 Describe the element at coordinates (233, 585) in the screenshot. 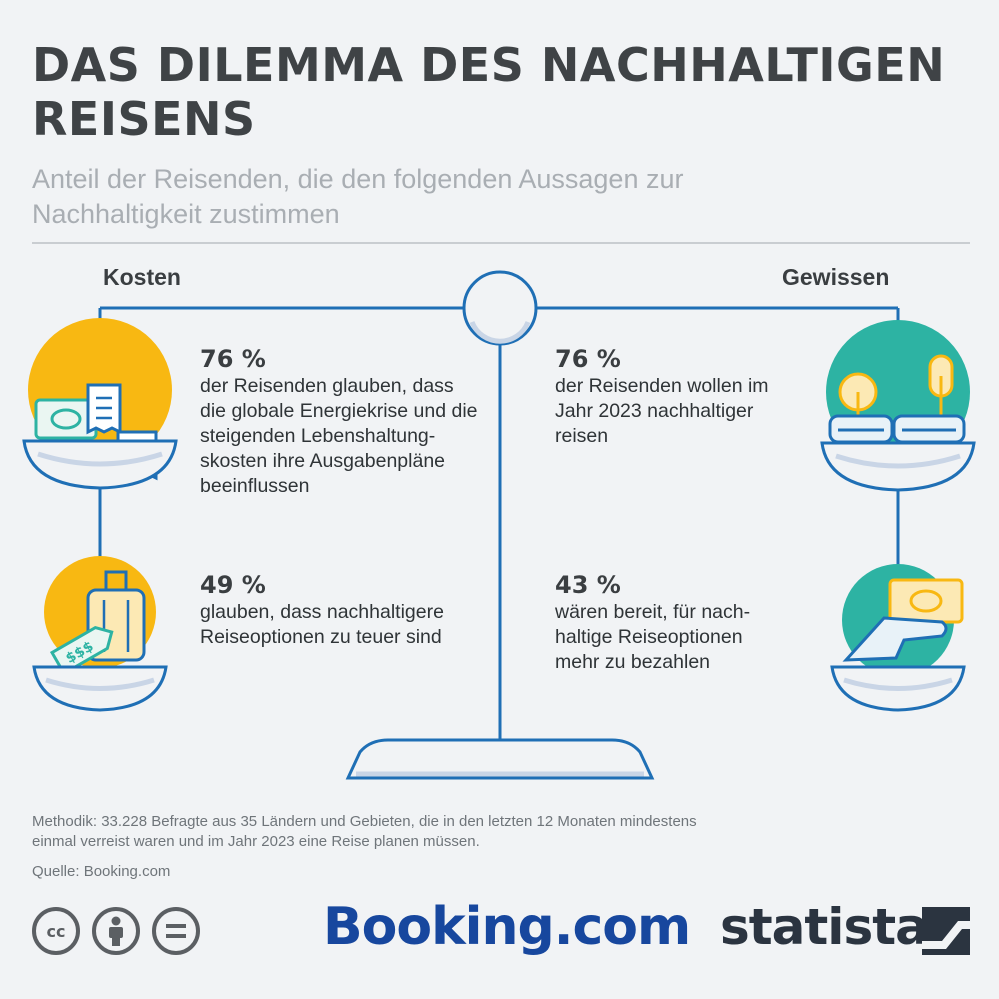

I see `stat-percentage: 49 %` at that location.